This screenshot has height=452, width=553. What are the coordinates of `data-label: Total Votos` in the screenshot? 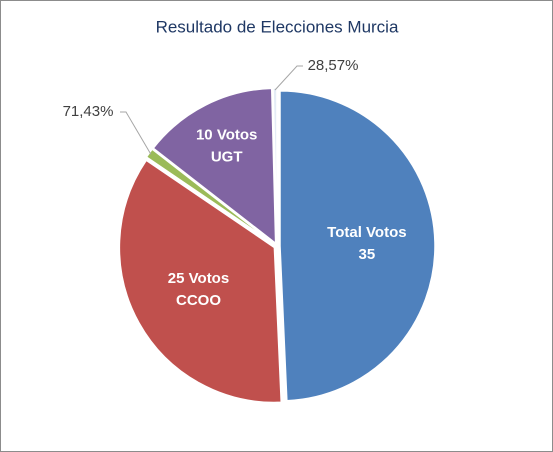 It's located at (366, 232).